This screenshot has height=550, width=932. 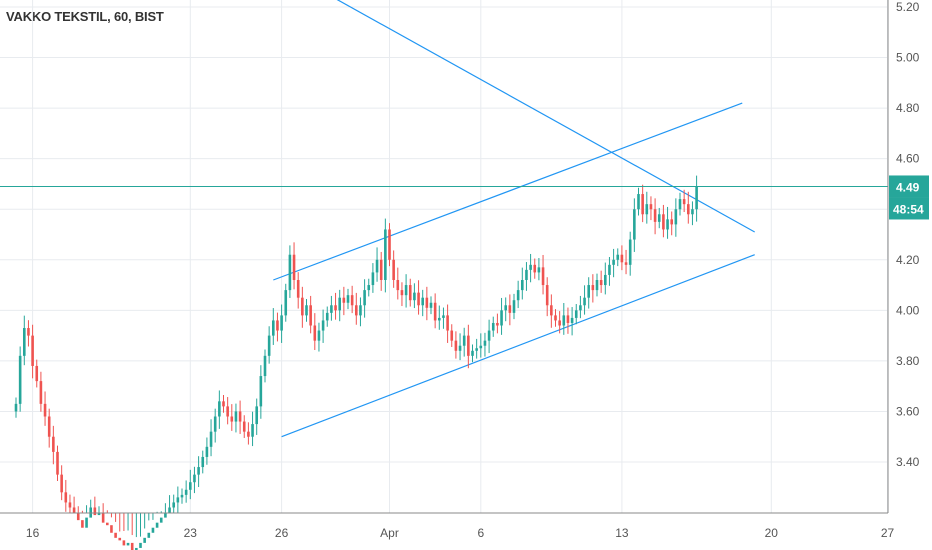 I want to click on price-axis-area, so click(x=910, y=275).